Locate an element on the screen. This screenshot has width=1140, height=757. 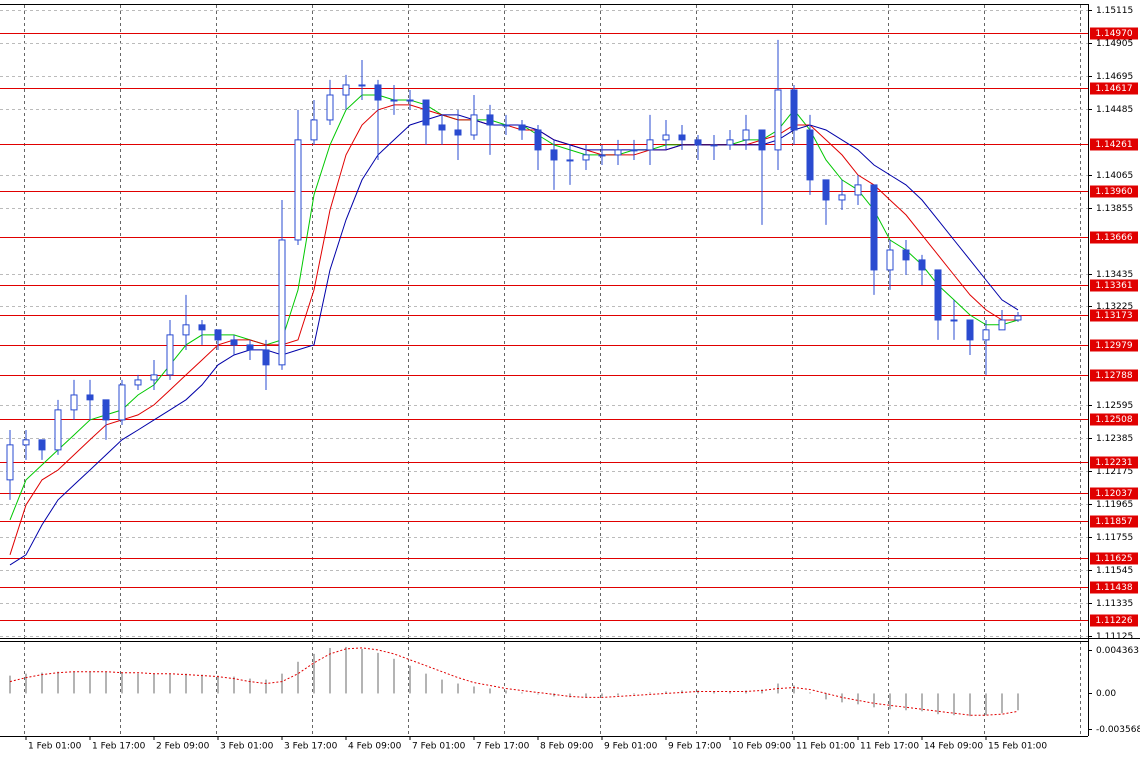
x-tick-label: 9 Feb 17:00 is located at coordinates (695, 747).